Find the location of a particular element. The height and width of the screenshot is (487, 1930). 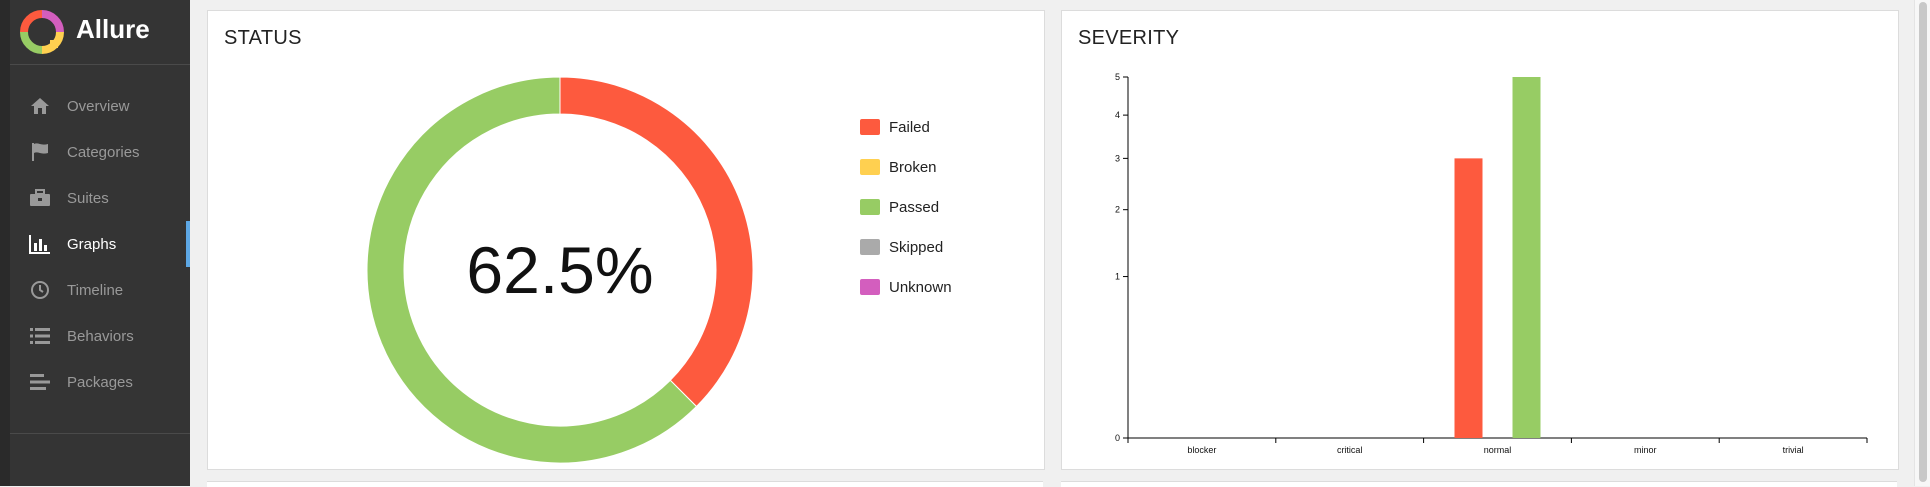

briefcase-icon is located at coordinates (40, 198).